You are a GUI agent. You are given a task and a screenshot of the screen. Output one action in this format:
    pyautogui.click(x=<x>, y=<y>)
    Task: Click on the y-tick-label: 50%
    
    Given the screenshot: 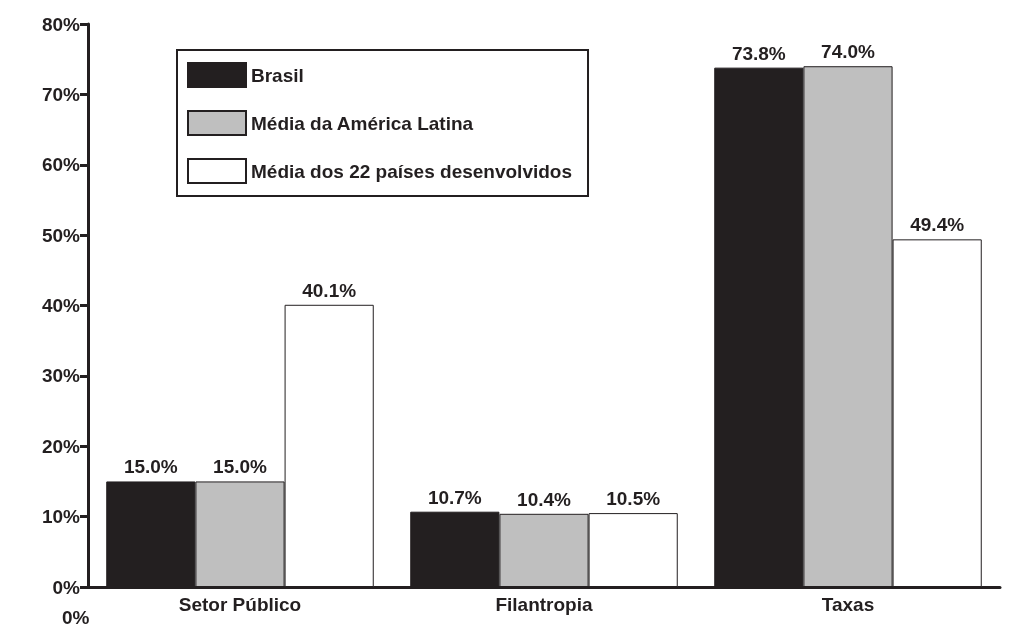 What is the action you would take?
    pyautogui.click(x=61, y=235)
    